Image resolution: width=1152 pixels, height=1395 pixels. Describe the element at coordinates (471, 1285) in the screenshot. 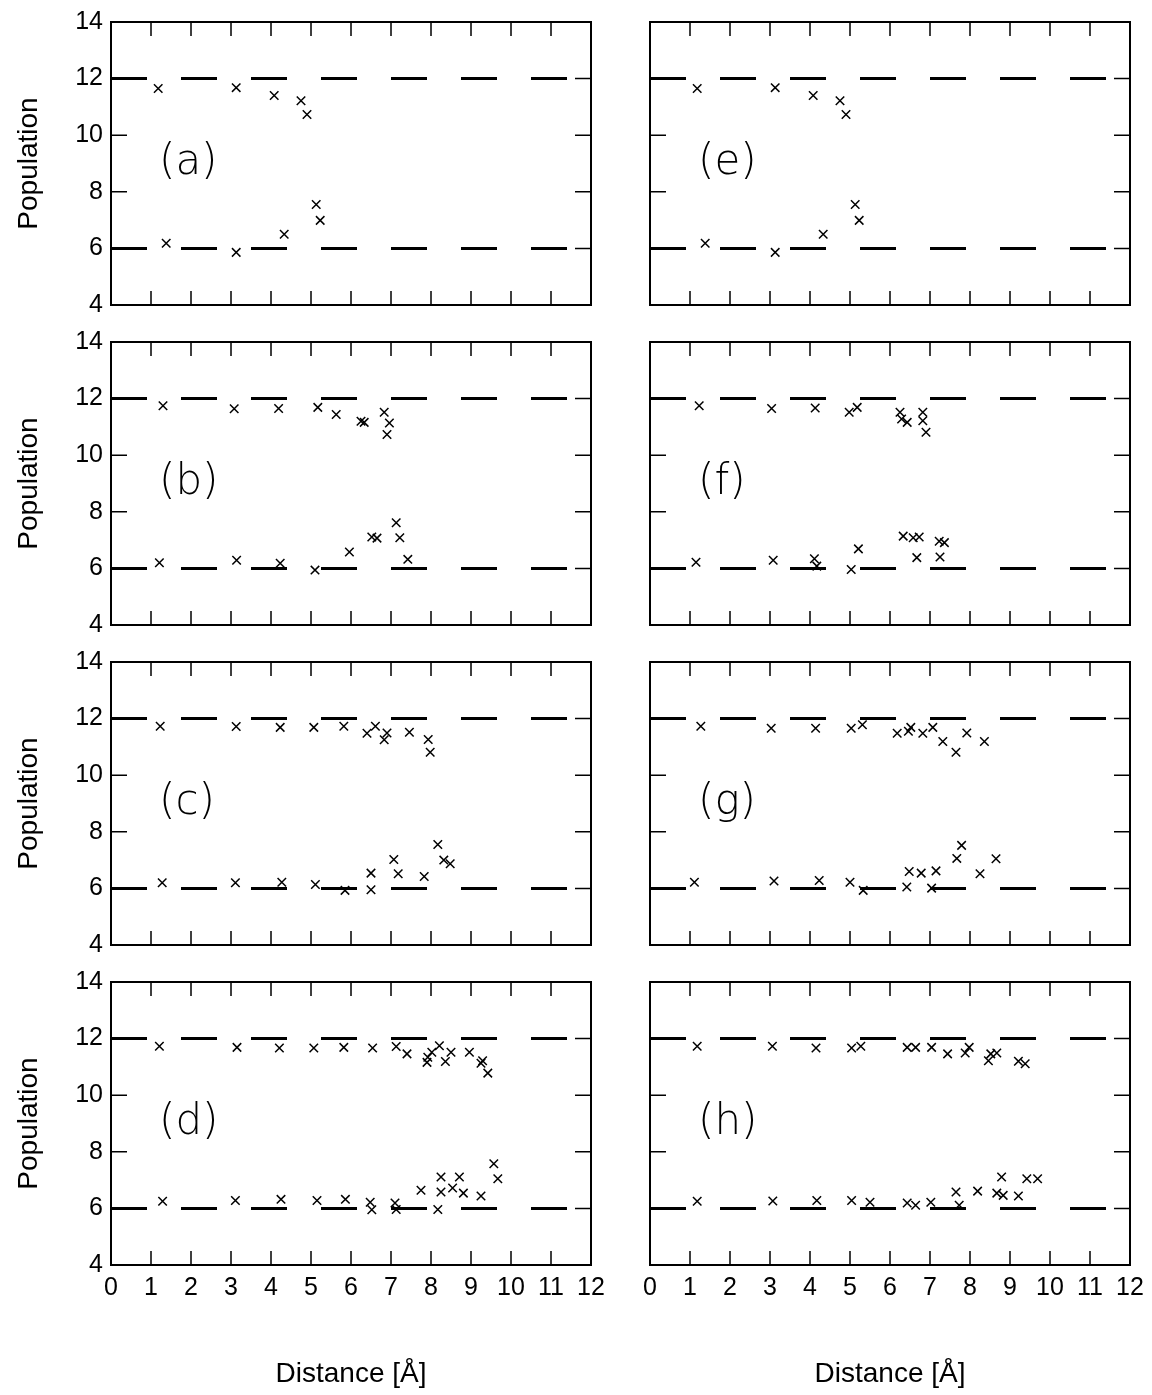

I see `x-tick-label: 9` at that location.